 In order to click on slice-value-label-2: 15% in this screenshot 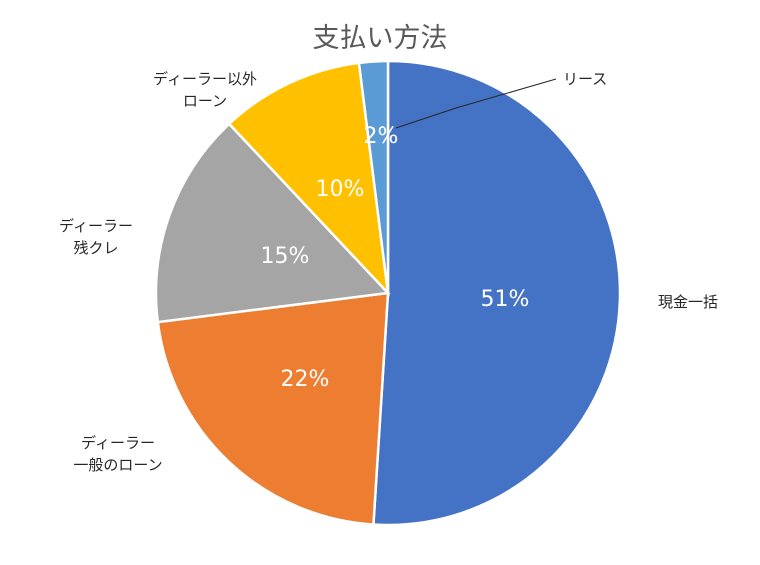, I will do `click(285, 256)`.